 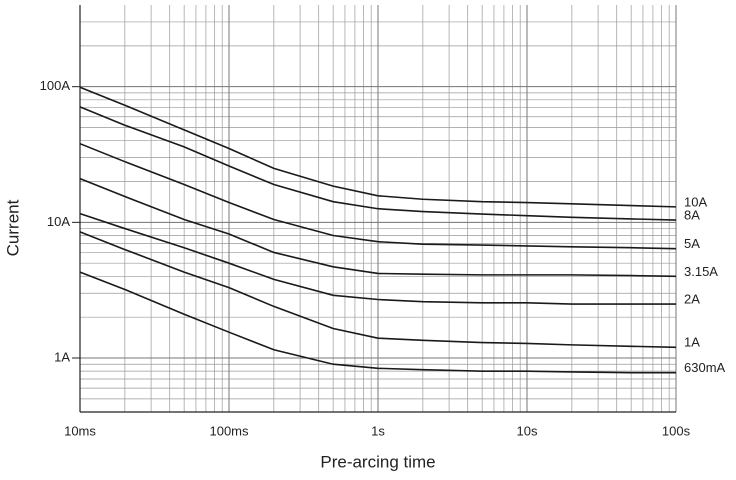 I want to click on x-axis-label: Pre-arcing time, so click(x=377, y=461).